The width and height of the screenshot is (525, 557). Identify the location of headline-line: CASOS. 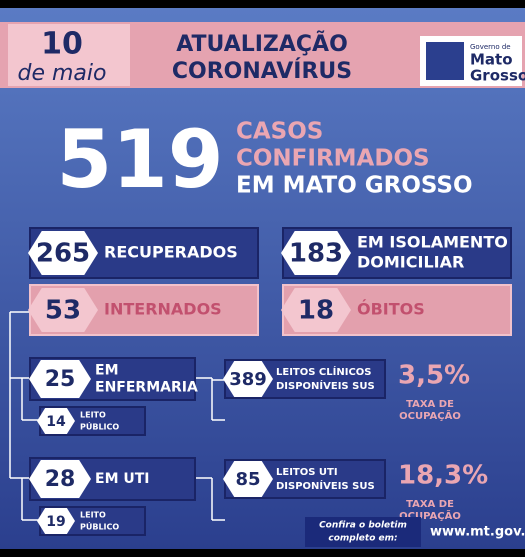
(279, 132).